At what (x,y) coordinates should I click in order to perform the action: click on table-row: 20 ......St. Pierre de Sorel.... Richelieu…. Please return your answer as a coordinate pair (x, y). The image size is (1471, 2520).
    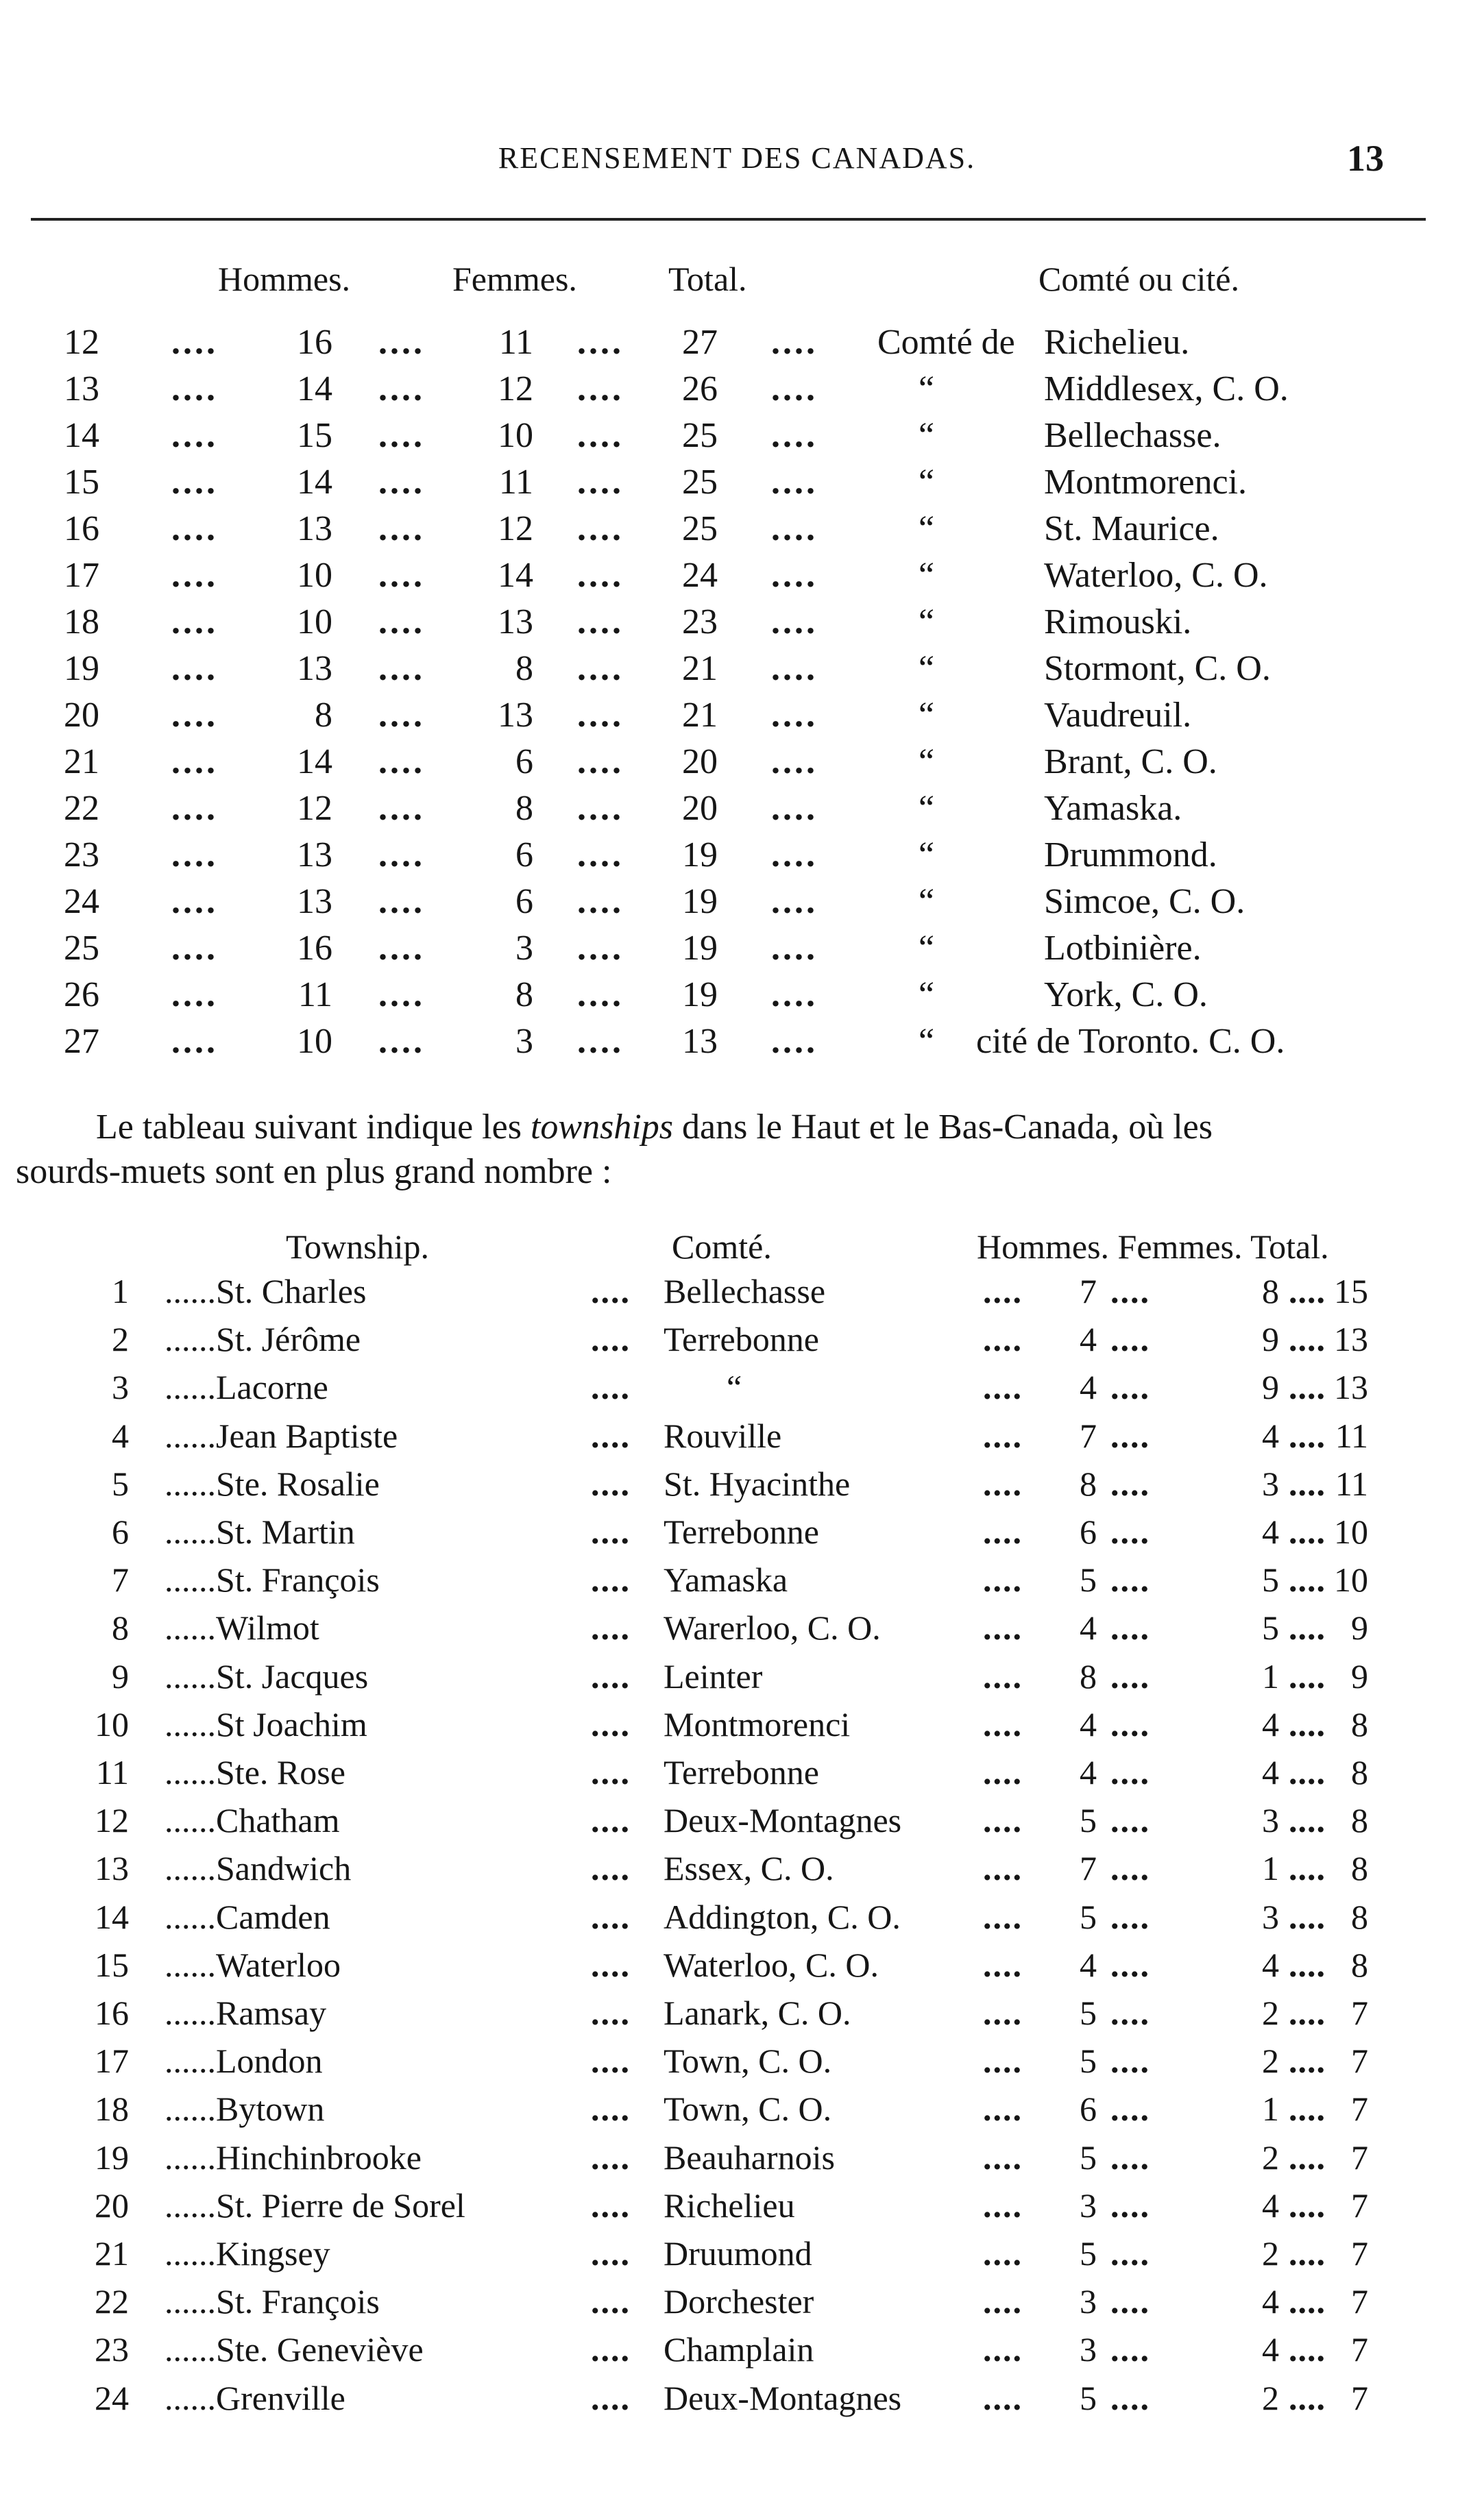
    Looking at the image, I should click on (735, 2207).